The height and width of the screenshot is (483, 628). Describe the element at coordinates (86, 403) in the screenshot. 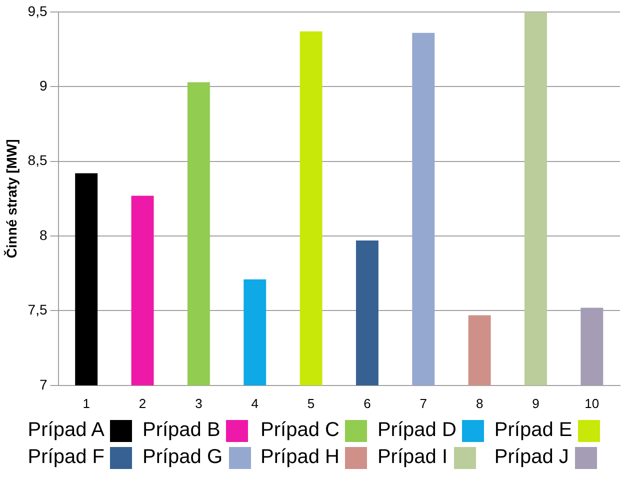

I see `x-tick-label: 1` at that location.